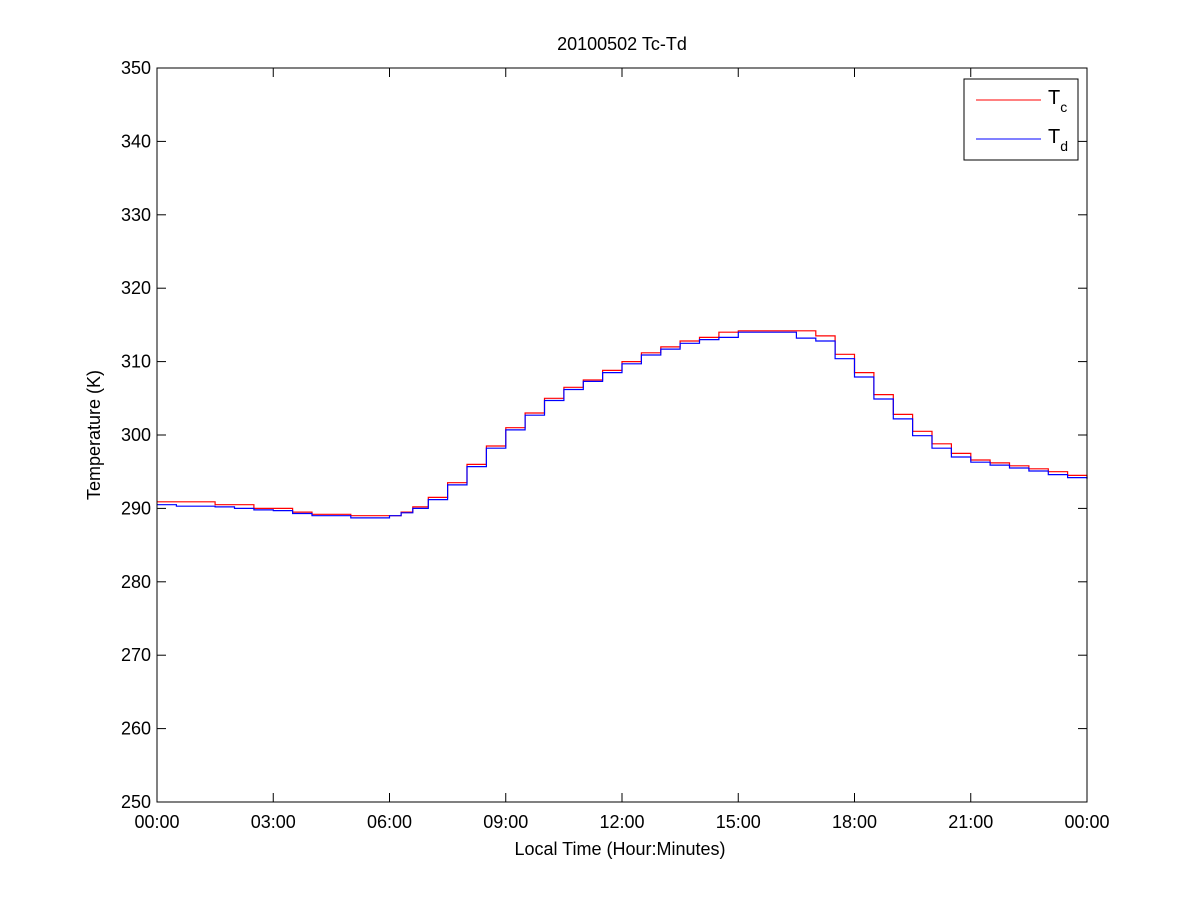 Image resolution: width=1201 pixels, height=901 pixels. What do you see at coordinates (136, 141) in the screenshot?
I see `y-tick-label: 340` at bounding box center [136, 141].